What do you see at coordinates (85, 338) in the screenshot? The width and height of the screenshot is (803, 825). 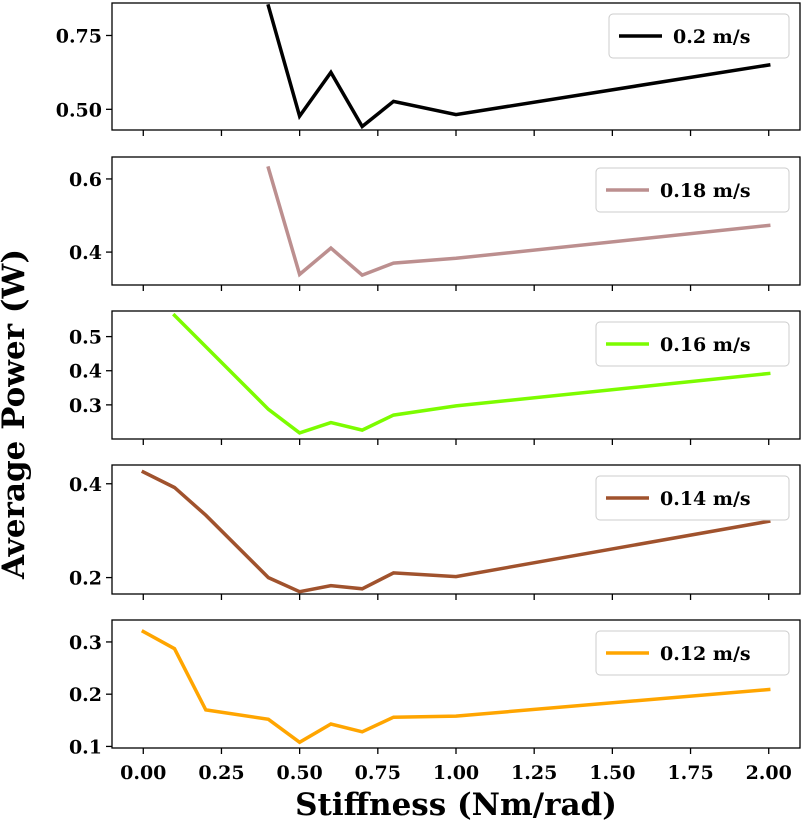 I see `y-tick-label: 0.5` at bounding box center [85, 338].